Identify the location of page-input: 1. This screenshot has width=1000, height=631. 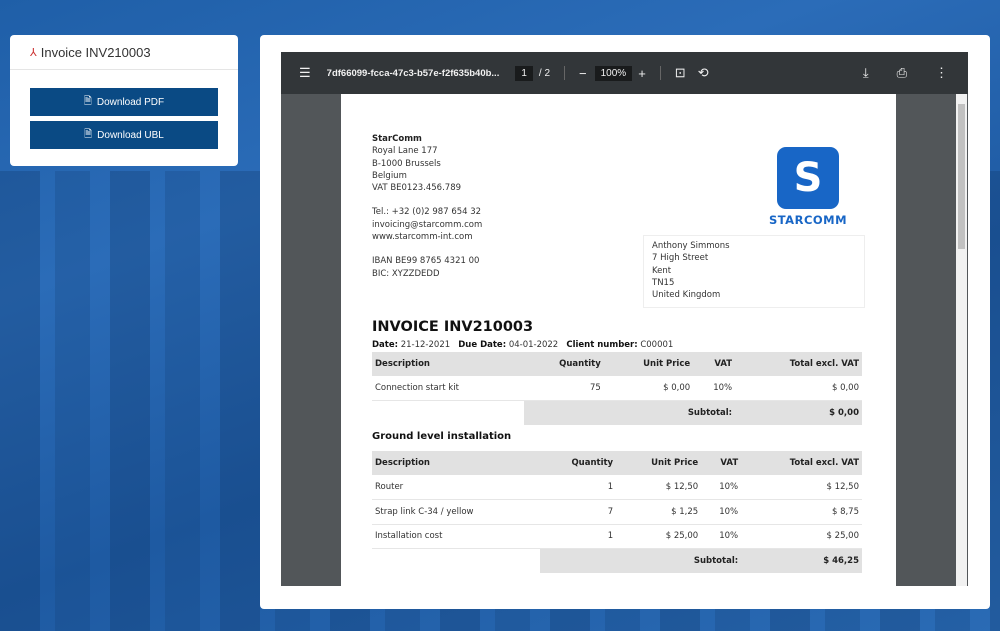
(524, 73).